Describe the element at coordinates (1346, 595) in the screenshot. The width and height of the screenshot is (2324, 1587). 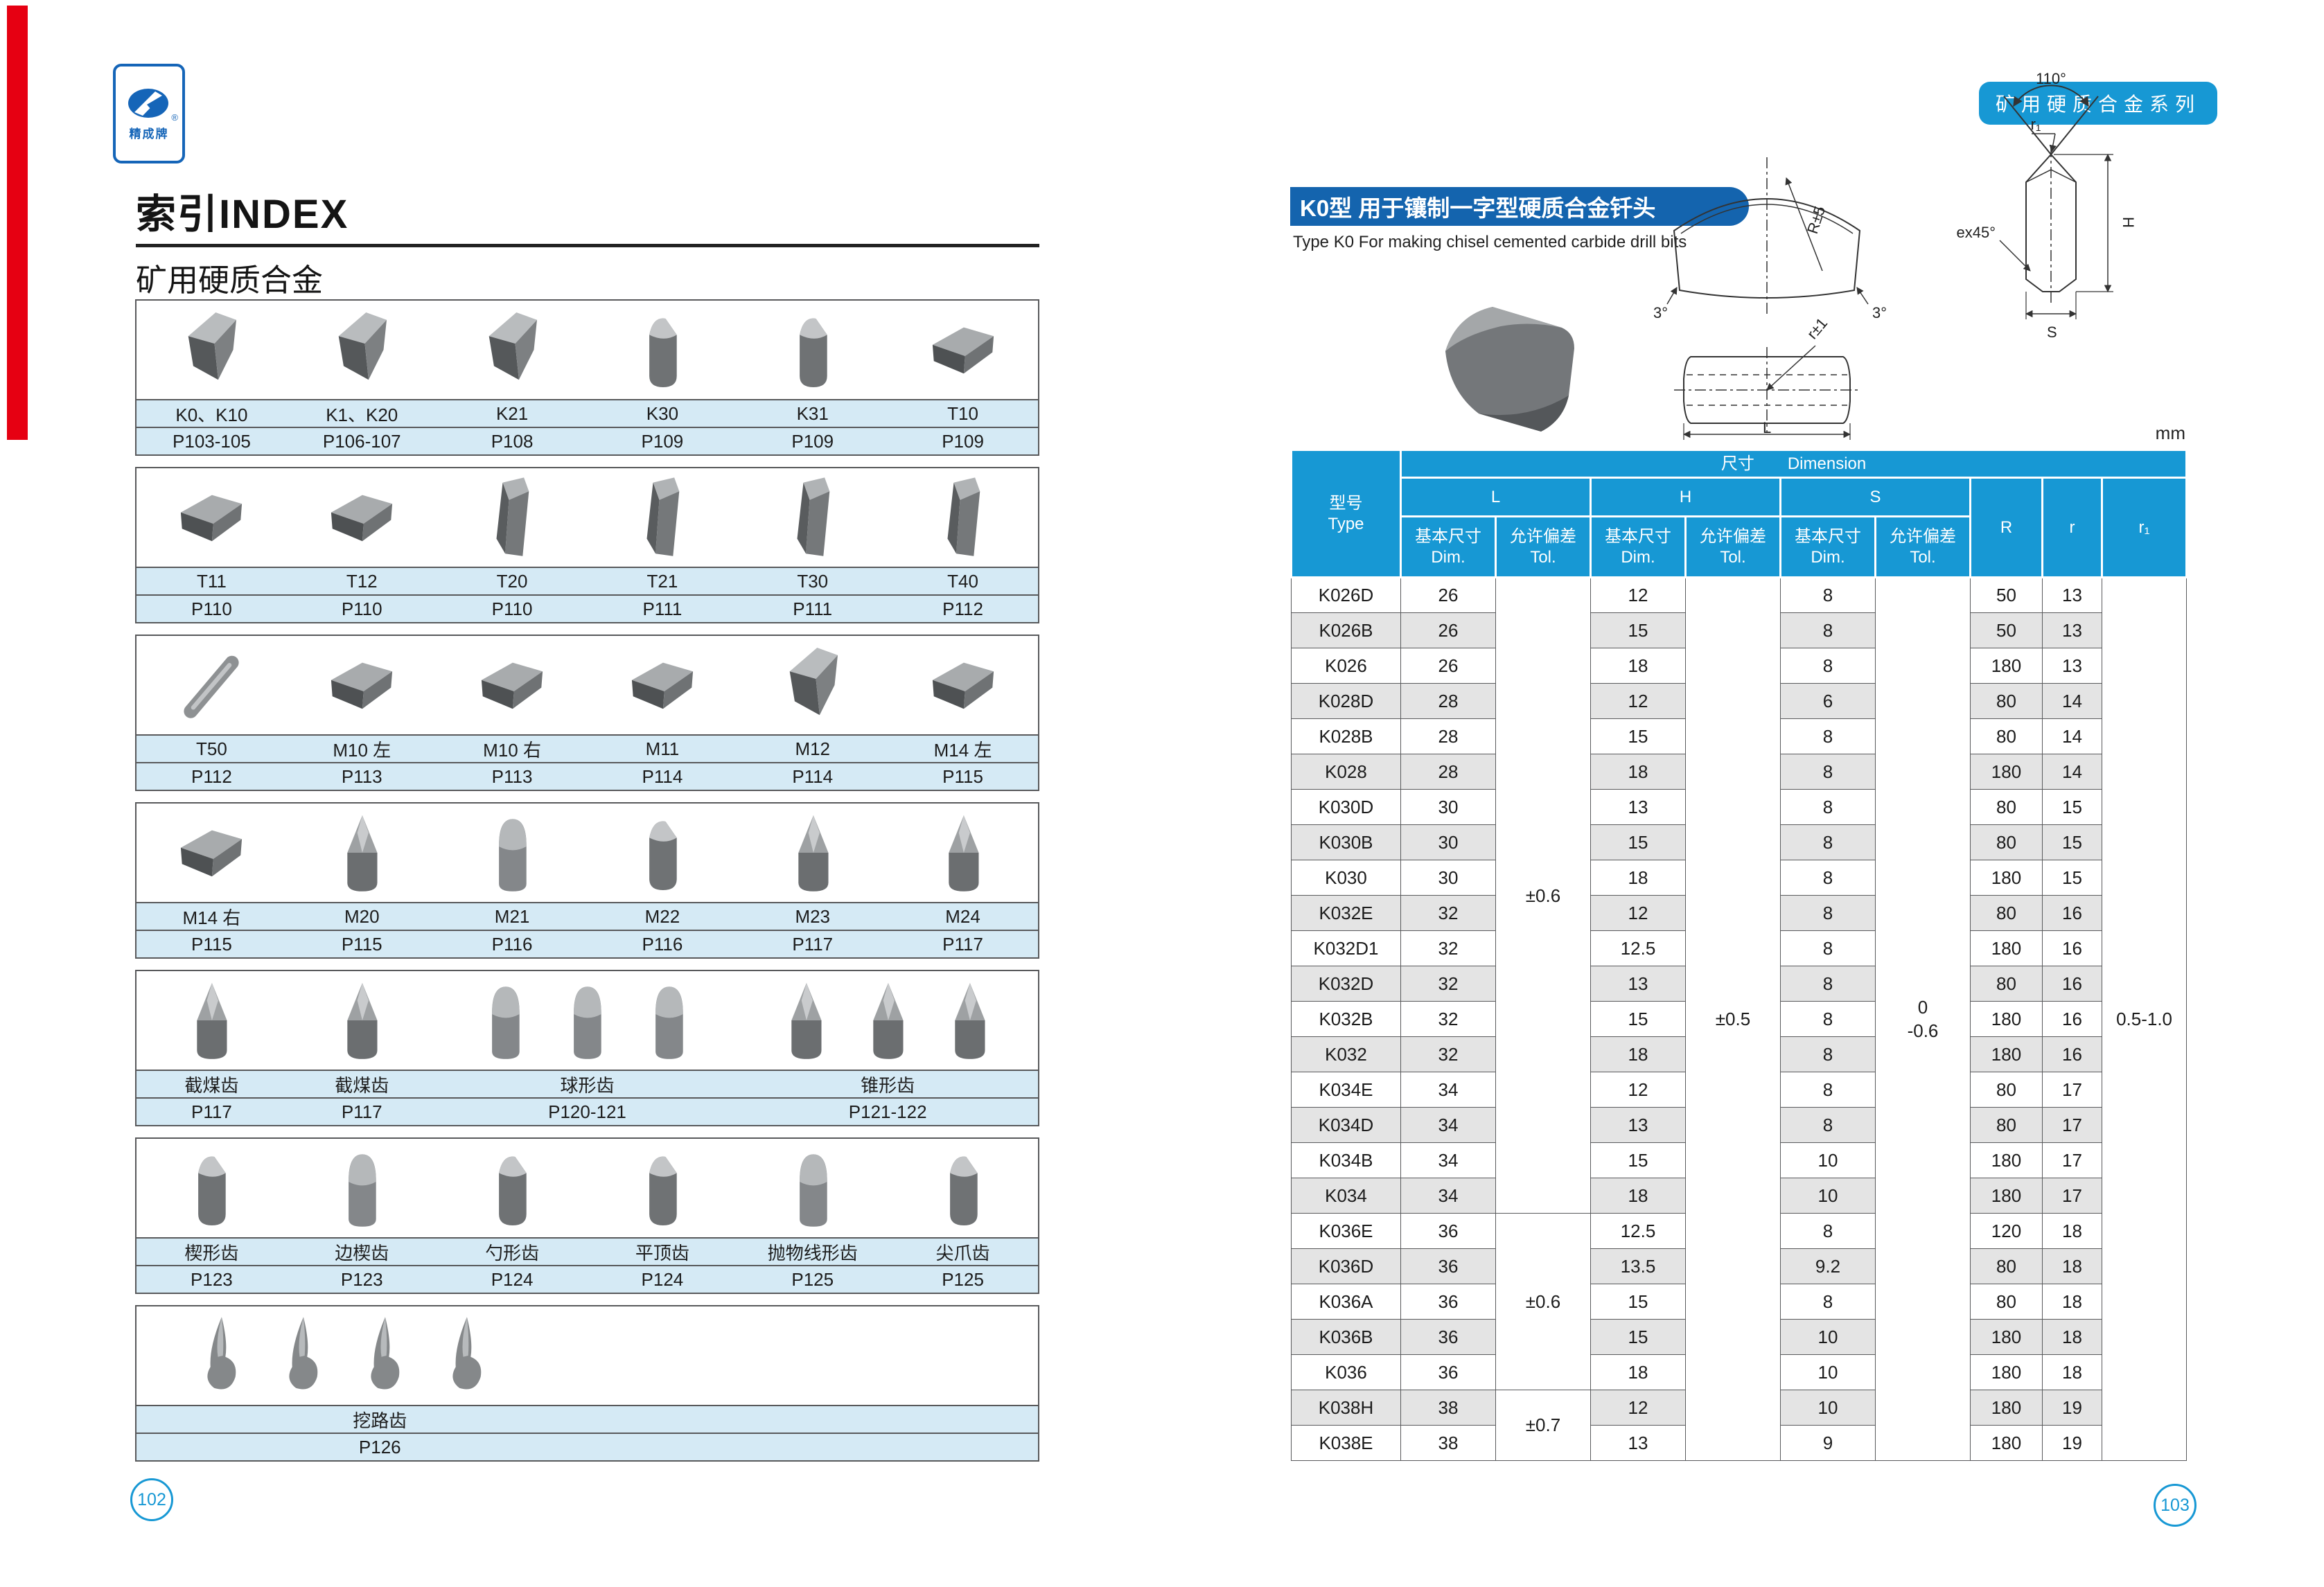
I see `cell-type: K026D` at that location.